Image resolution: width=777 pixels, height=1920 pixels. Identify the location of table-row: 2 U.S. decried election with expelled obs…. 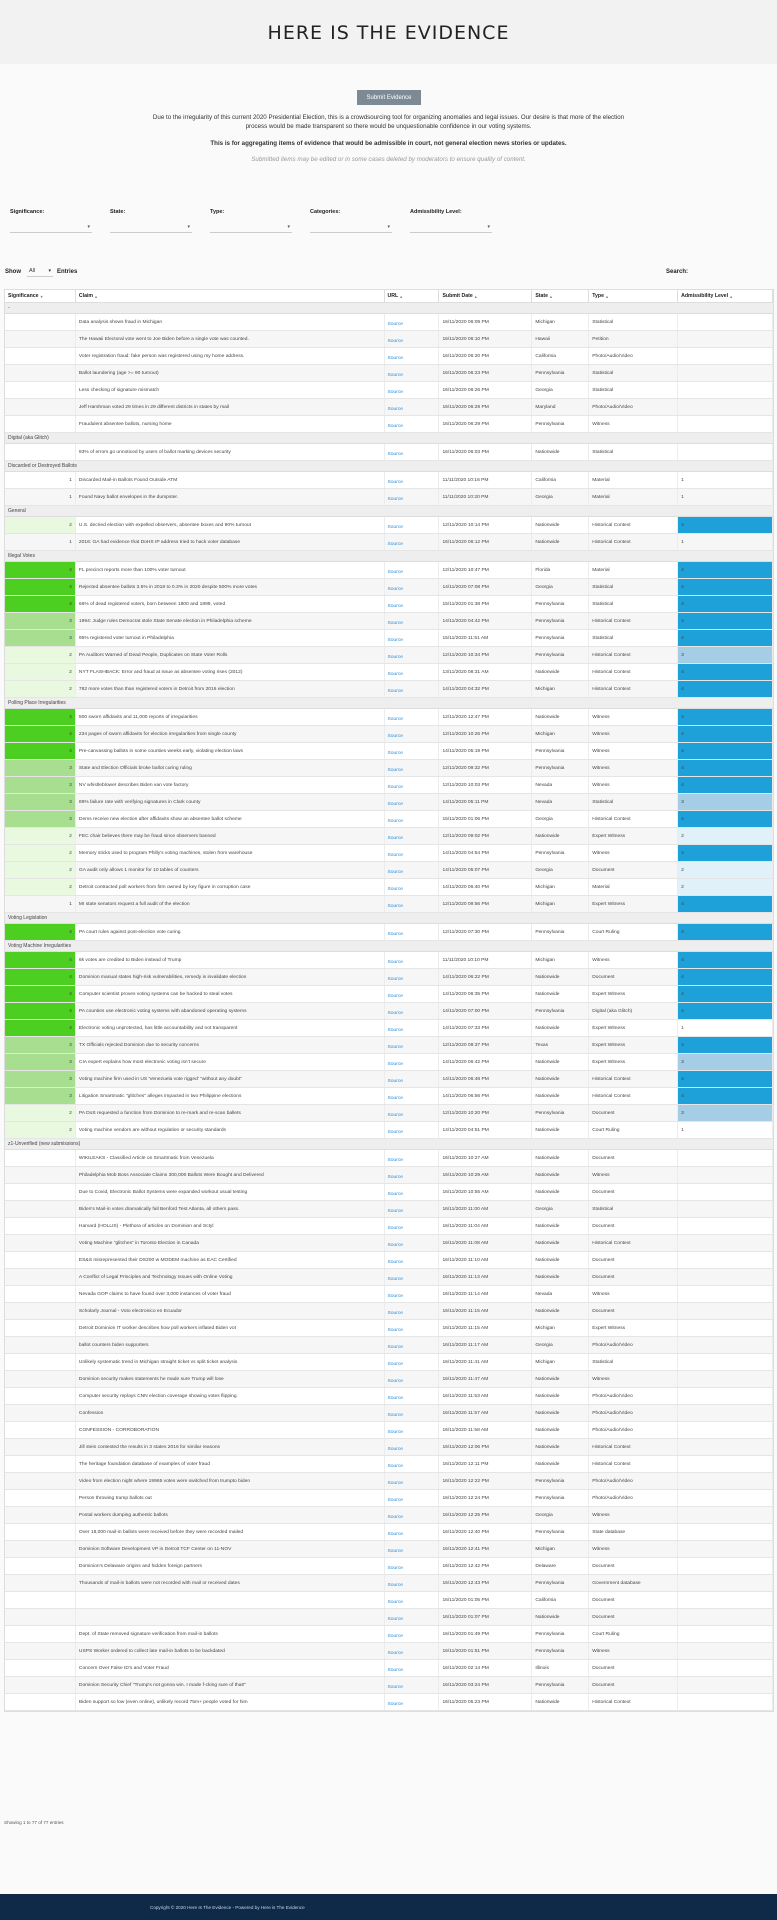
(389, 525).